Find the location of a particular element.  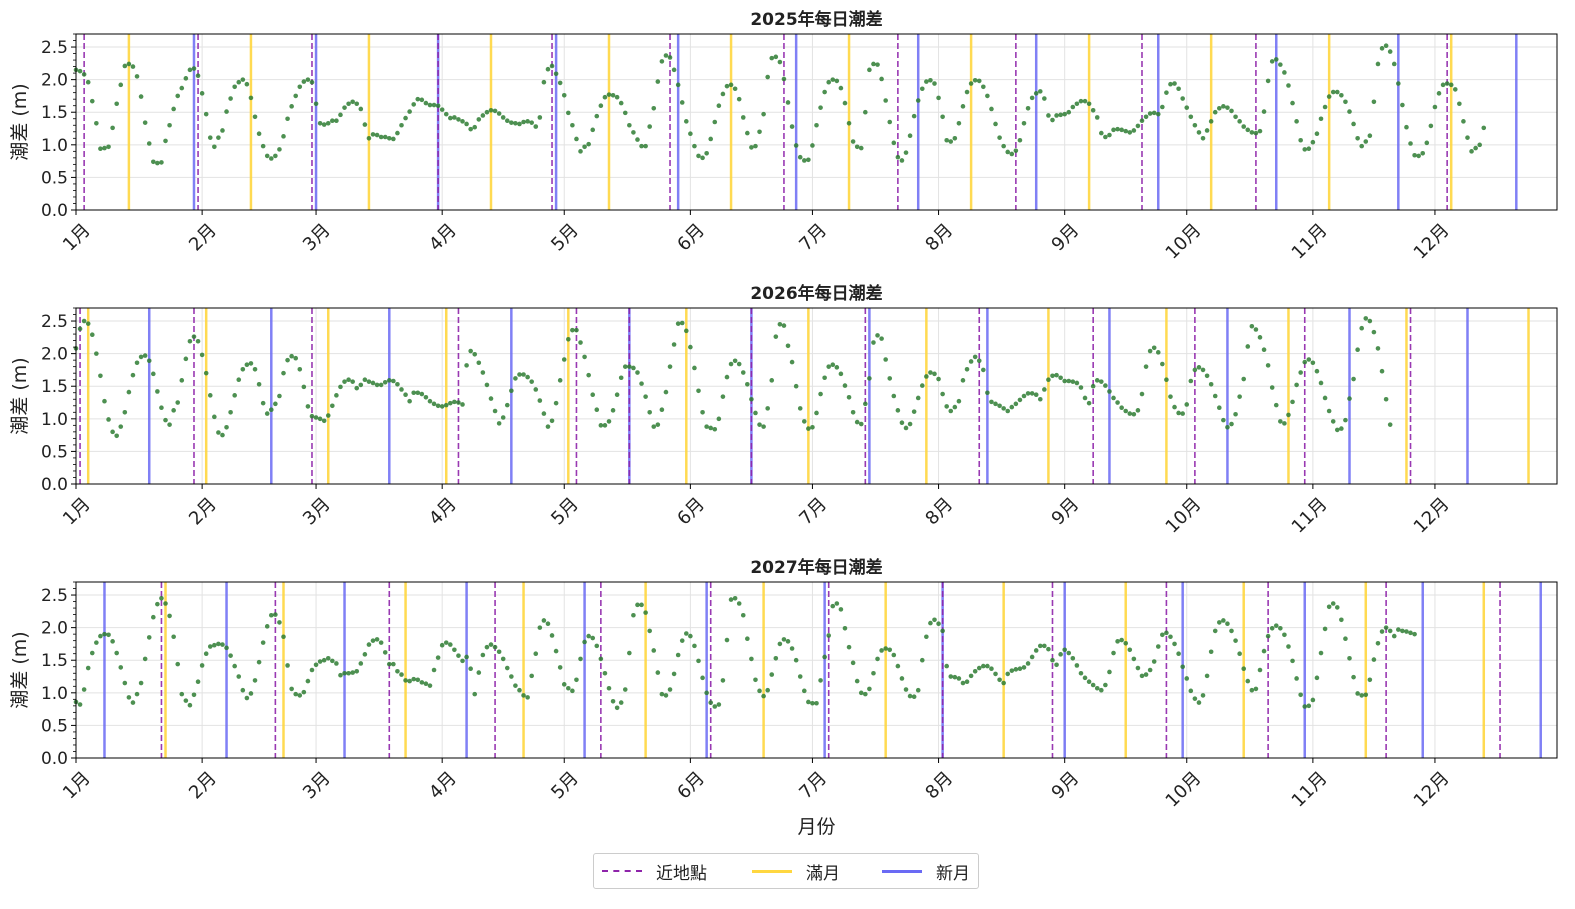

x-tick-label: 3月 is located at coordinates (317, 238).